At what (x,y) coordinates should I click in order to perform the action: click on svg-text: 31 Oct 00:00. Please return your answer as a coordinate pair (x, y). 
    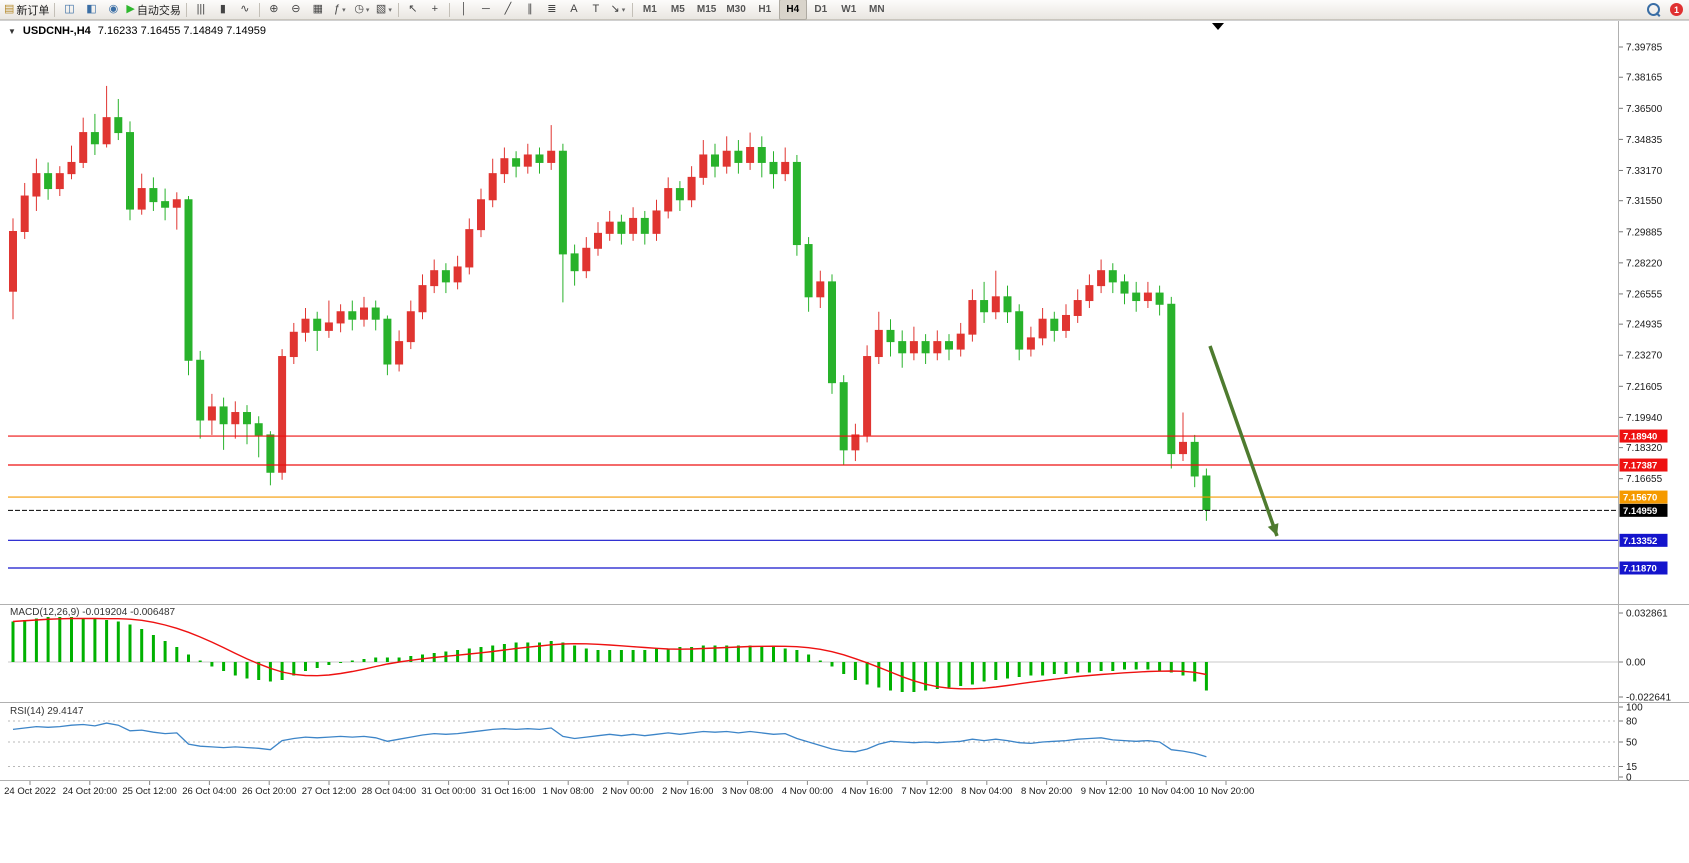
    Looking at the image, I should click on (448, 791).